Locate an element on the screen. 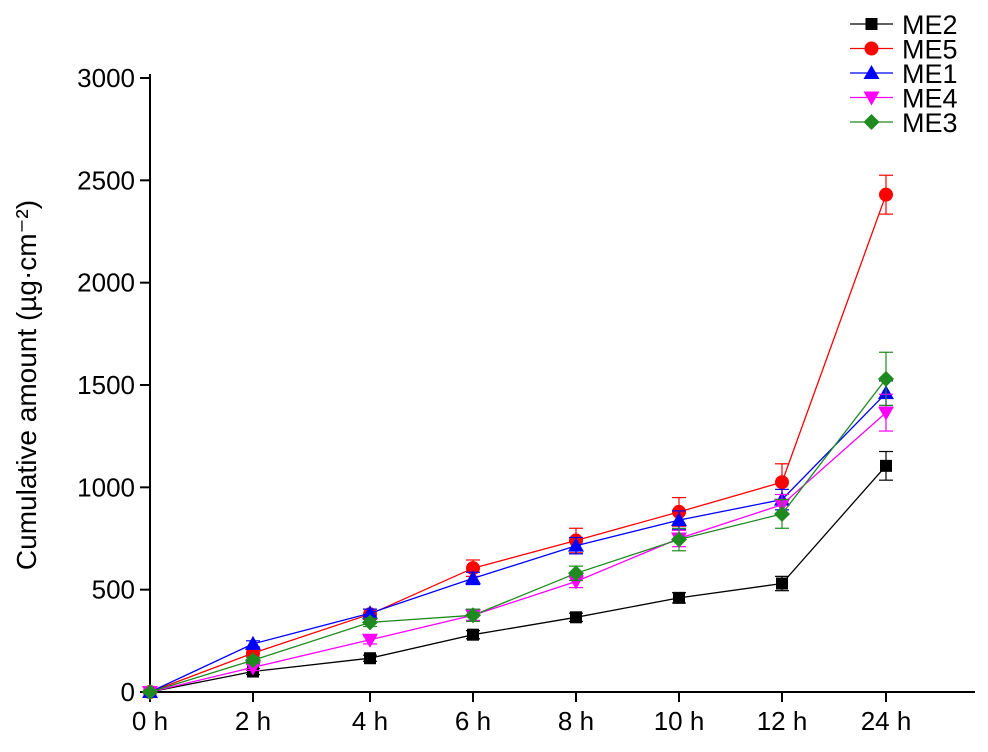  x-tick-label: 2 h is located at coordinates (253, 721).